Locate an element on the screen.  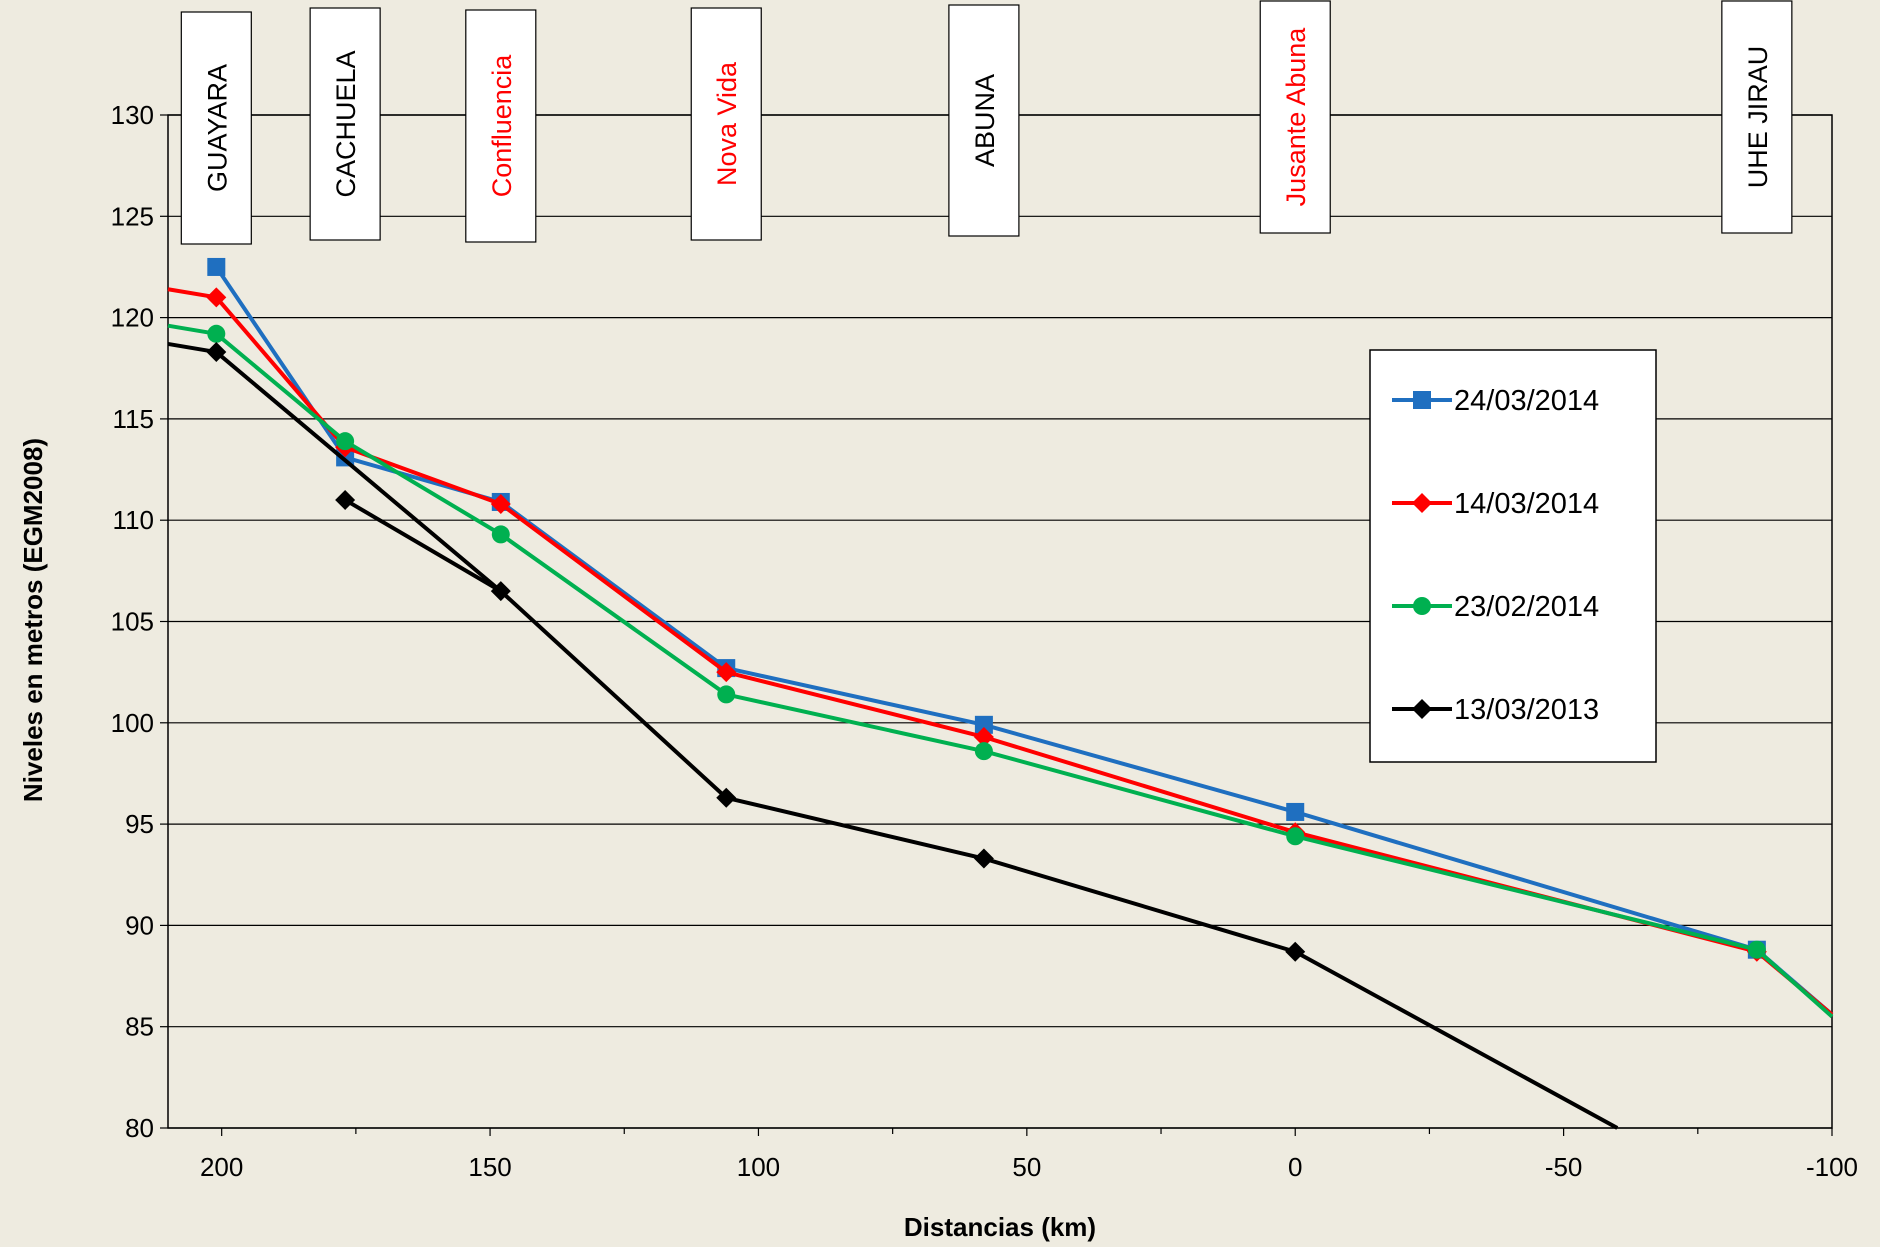
x-tick-label: 200 is located at coordinates (221, 1167).